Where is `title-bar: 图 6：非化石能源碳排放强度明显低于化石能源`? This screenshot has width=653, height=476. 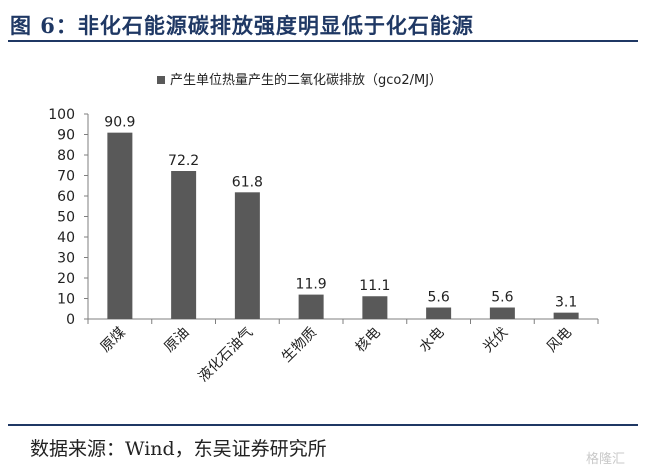
title-bar: 图 6：非化石能源碳排放强度明显低于化石能源 is located at coordinates (323, 24).